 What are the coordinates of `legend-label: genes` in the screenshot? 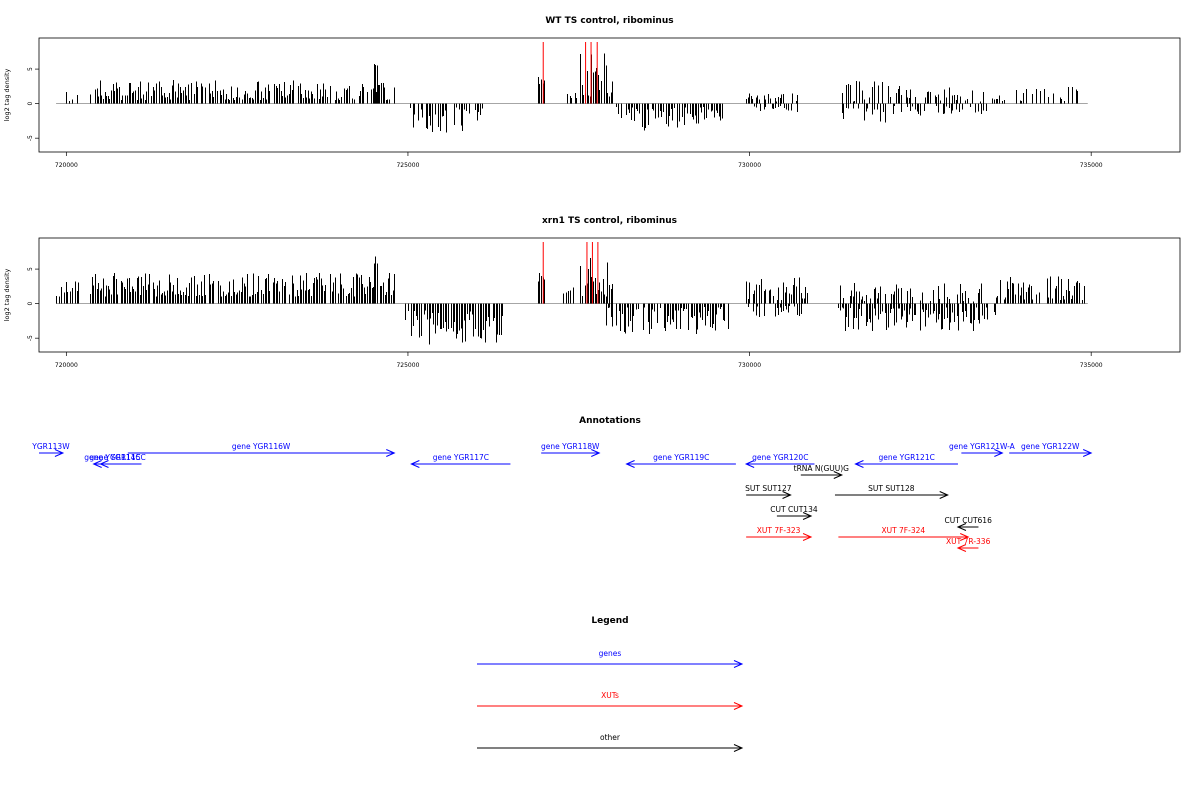 It's located at (610, 653).